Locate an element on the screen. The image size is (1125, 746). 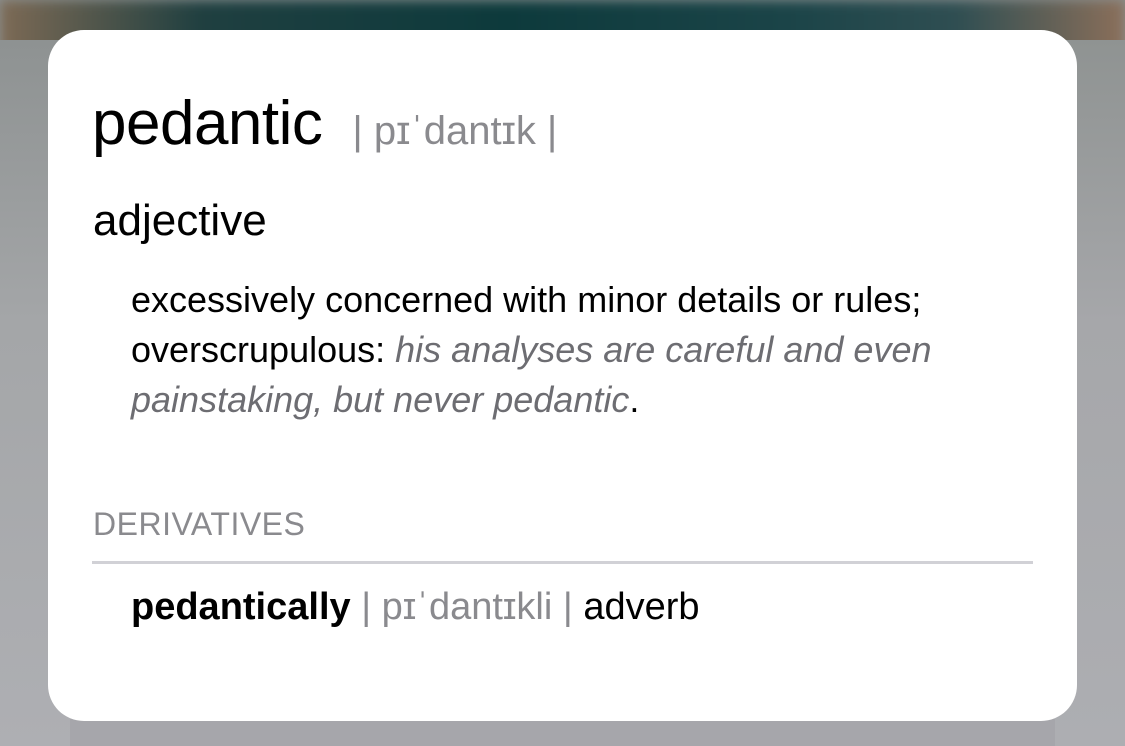
part-of-speech: adjective is located at coordinates (180, 220).